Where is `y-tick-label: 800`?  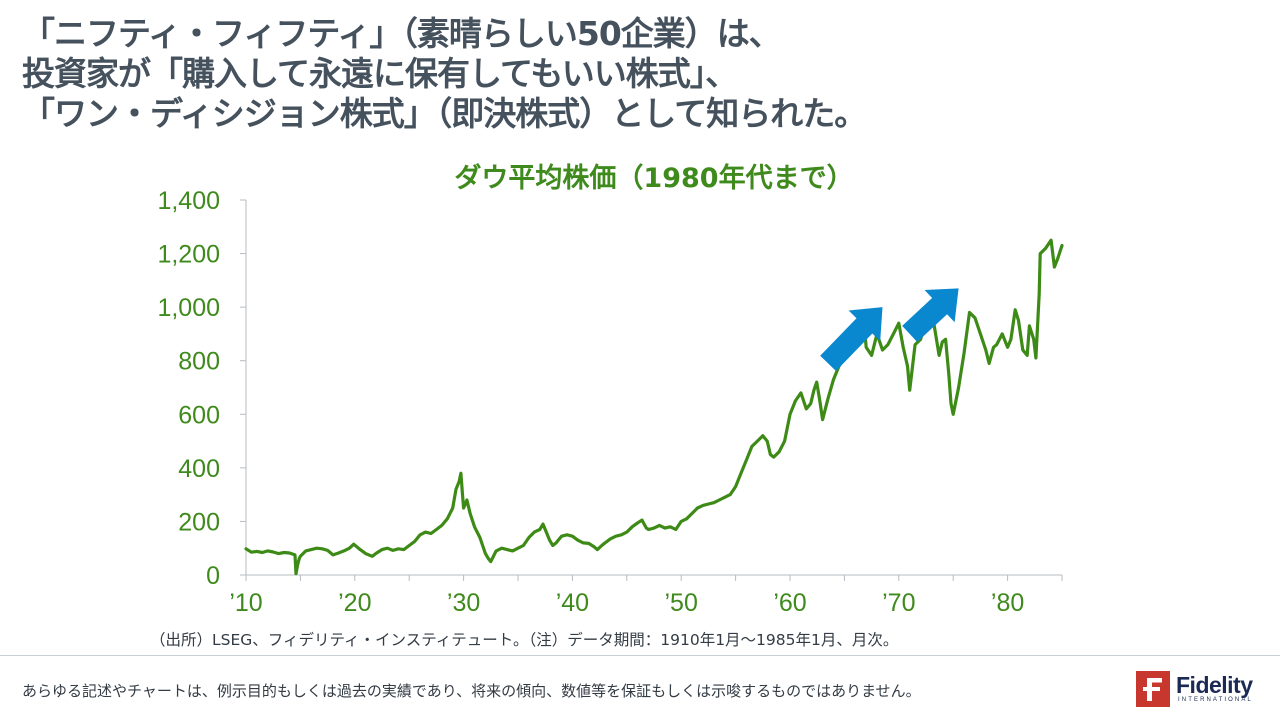 y-tick-label: 800 is located at coordinates (199, 362).